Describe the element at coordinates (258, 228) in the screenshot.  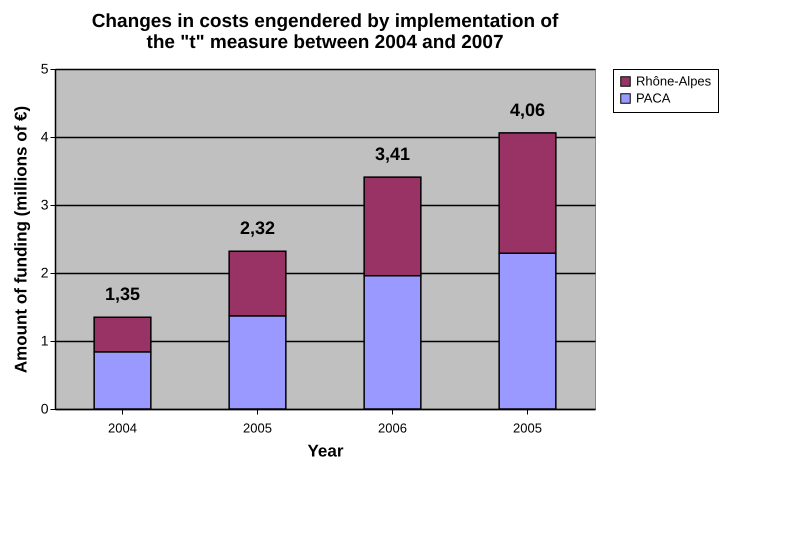
I see `total-label: 2,32` at that location.